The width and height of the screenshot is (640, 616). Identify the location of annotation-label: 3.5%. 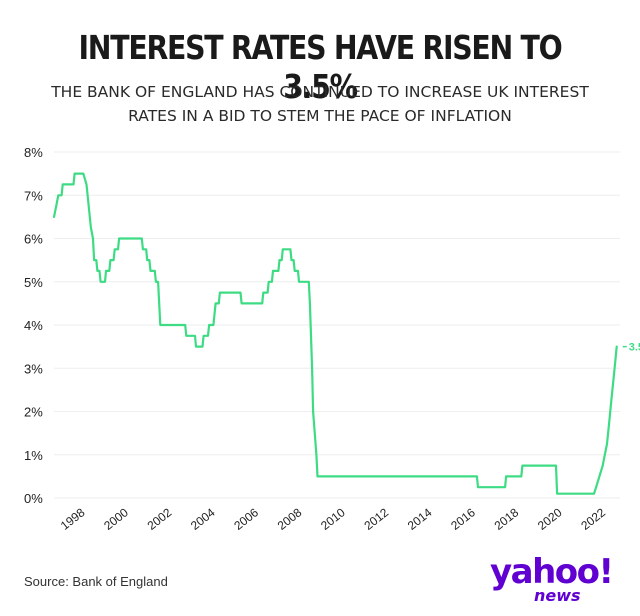
(634, 348).